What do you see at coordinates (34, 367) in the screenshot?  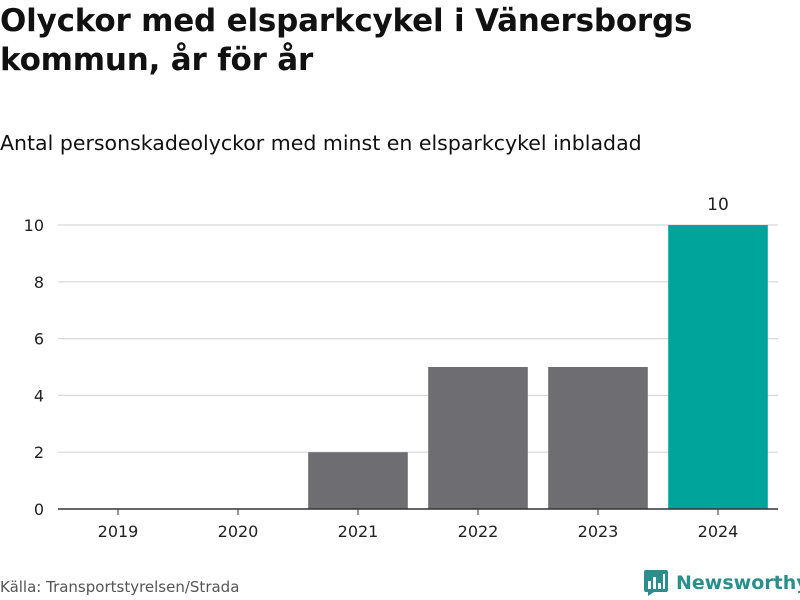 I see `y-axis-ticks: 0 2 4 6 8 10` at bounding box center [34, 367].